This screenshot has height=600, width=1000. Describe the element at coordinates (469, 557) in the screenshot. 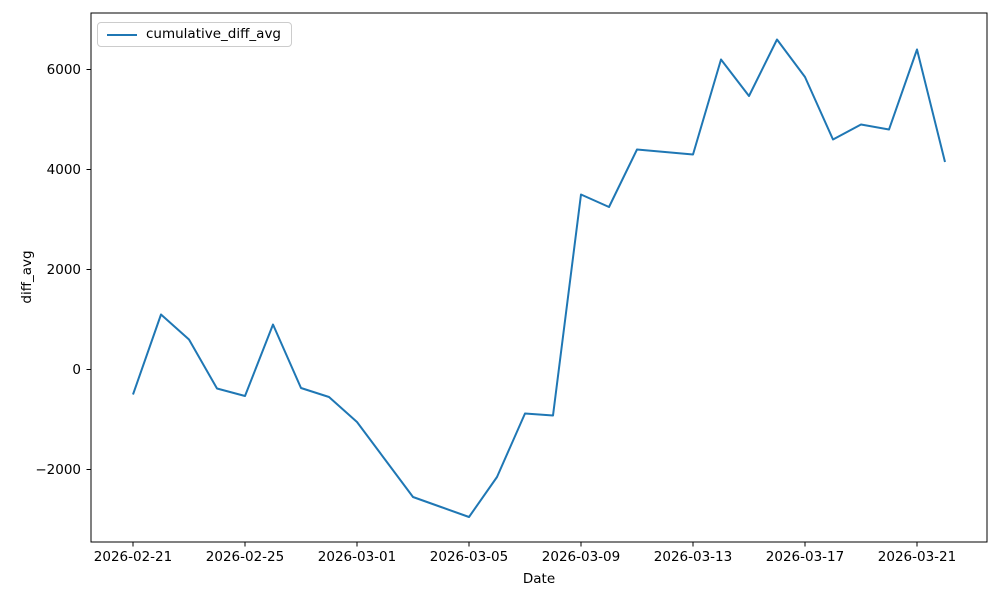

I see `x-tick-label: 2026-03-05` at that location.